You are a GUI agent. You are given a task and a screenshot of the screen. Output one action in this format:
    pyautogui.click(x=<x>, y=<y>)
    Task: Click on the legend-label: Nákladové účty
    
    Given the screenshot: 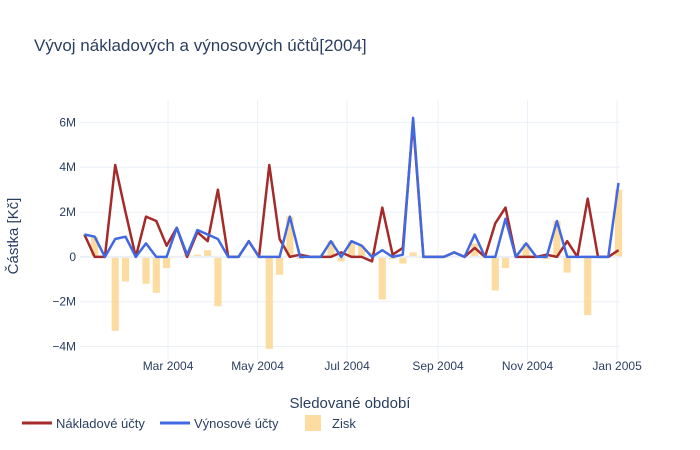 What is the action you would take?
    pyautogui.click(x=100, y=423)
    